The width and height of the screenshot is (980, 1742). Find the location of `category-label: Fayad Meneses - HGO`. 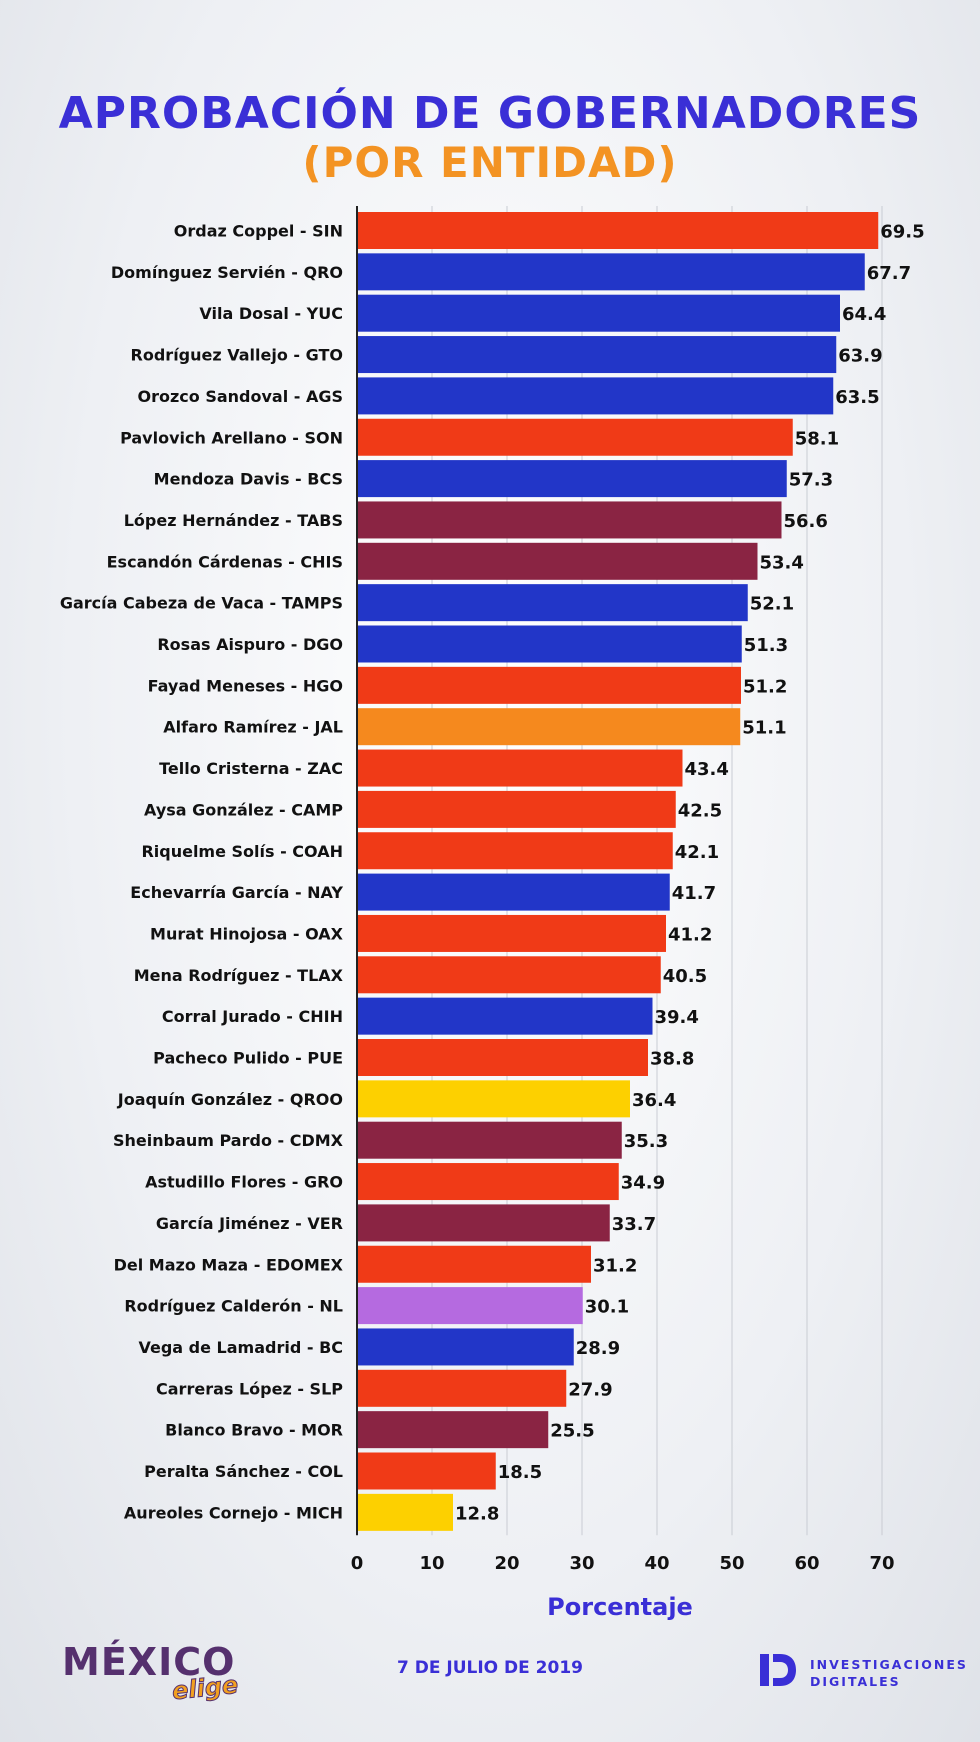

category-label: Fayad Meneses - HGO is located at coordinates (245, 685).